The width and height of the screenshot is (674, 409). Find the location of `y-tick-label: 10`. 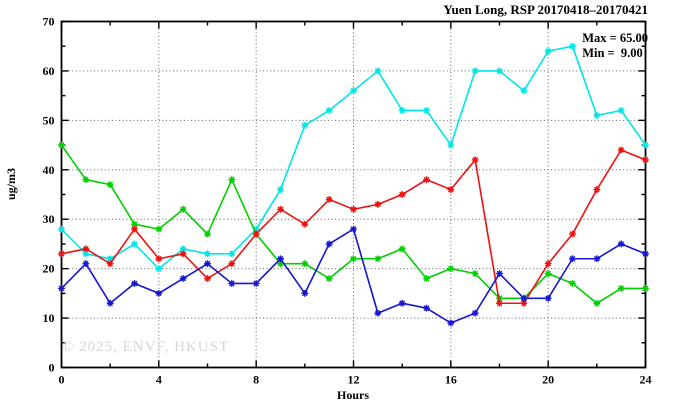

y-tick-label: 10 is located at coordinates (49, 318).